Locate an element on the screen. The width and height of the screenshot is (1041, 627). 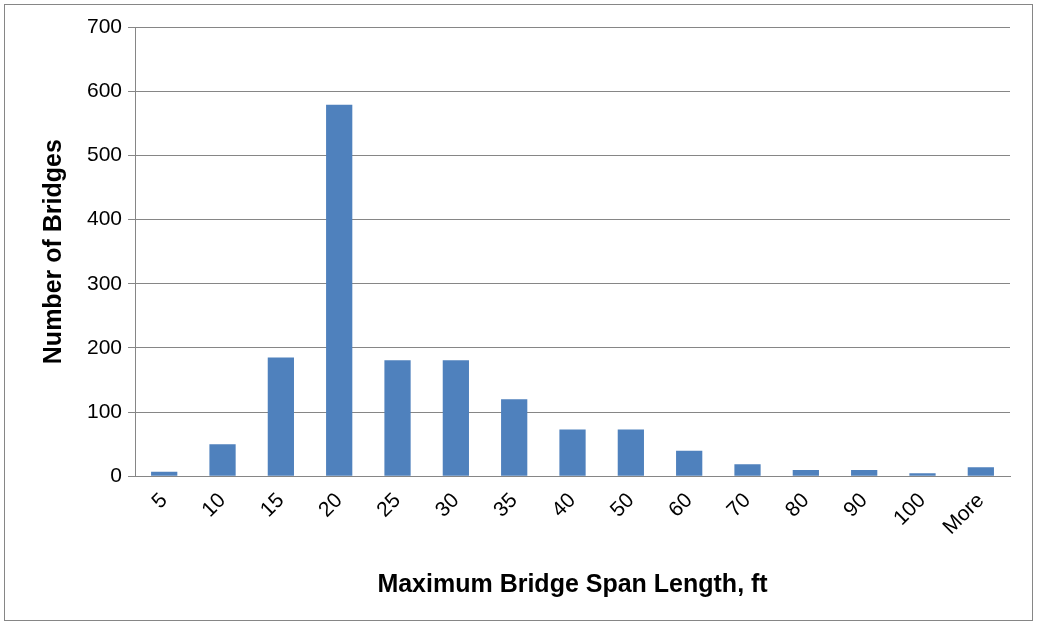
x-tick-label: 60 is located at coordinates (680, 504).